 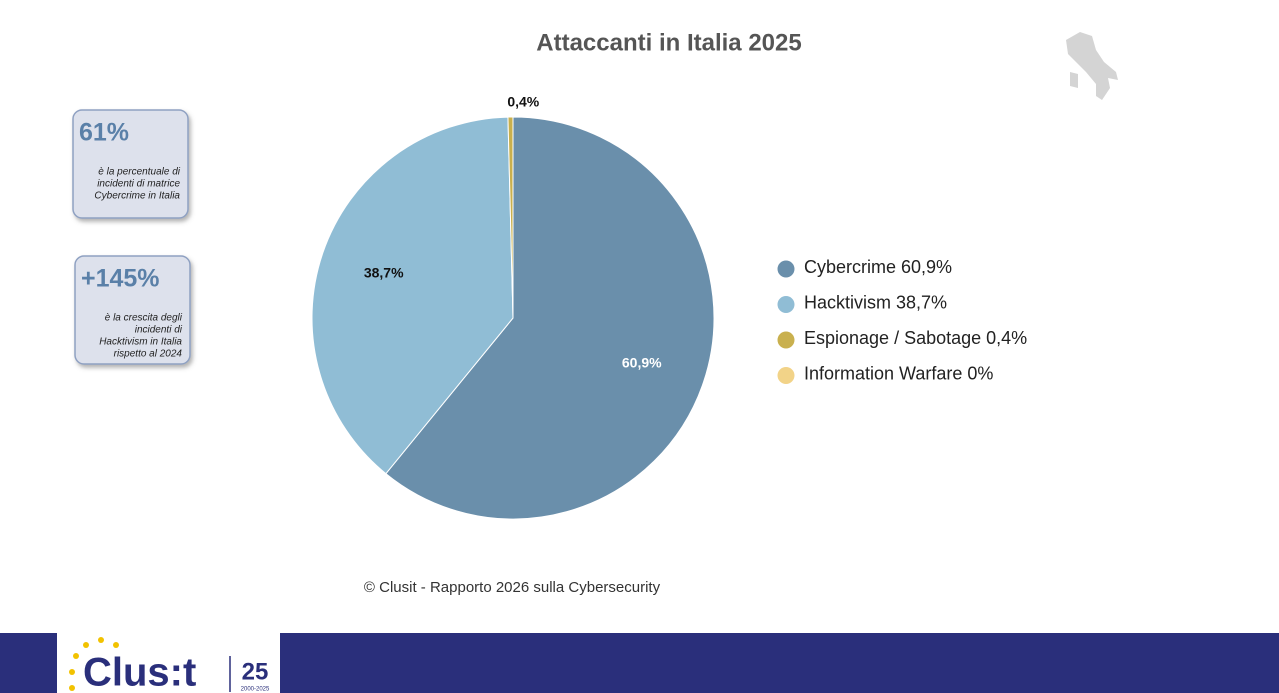 I want to click on stat-caption: è la crescita degli, so click(x=144, y=318).